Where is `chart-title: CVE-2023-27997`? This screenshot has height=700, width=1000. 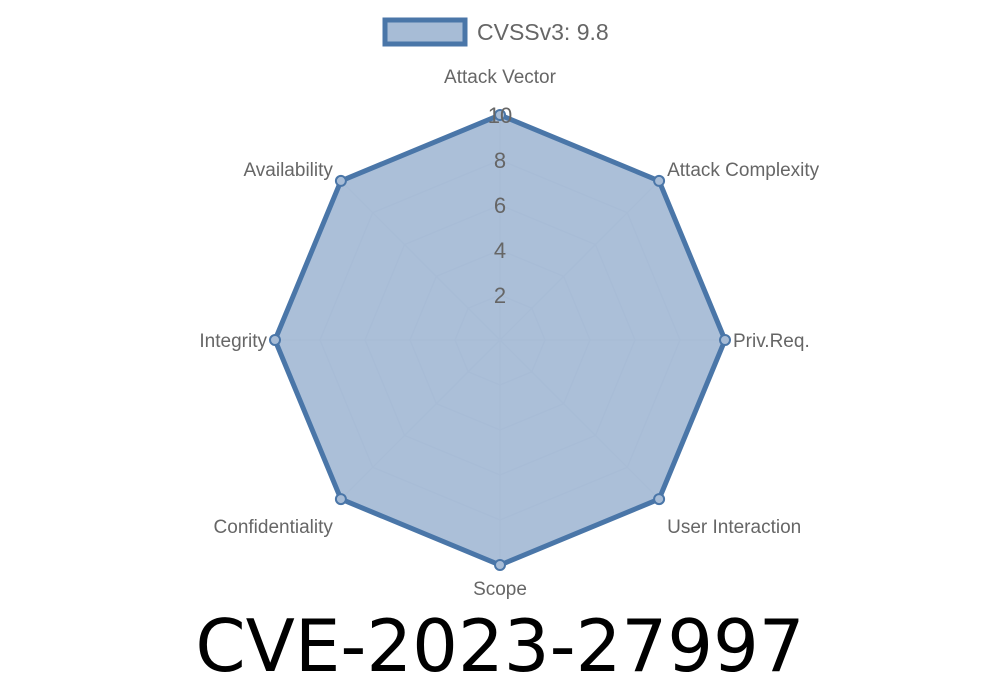
chart-title: CVE-2023-27997 is located at coordinates (500, 646).